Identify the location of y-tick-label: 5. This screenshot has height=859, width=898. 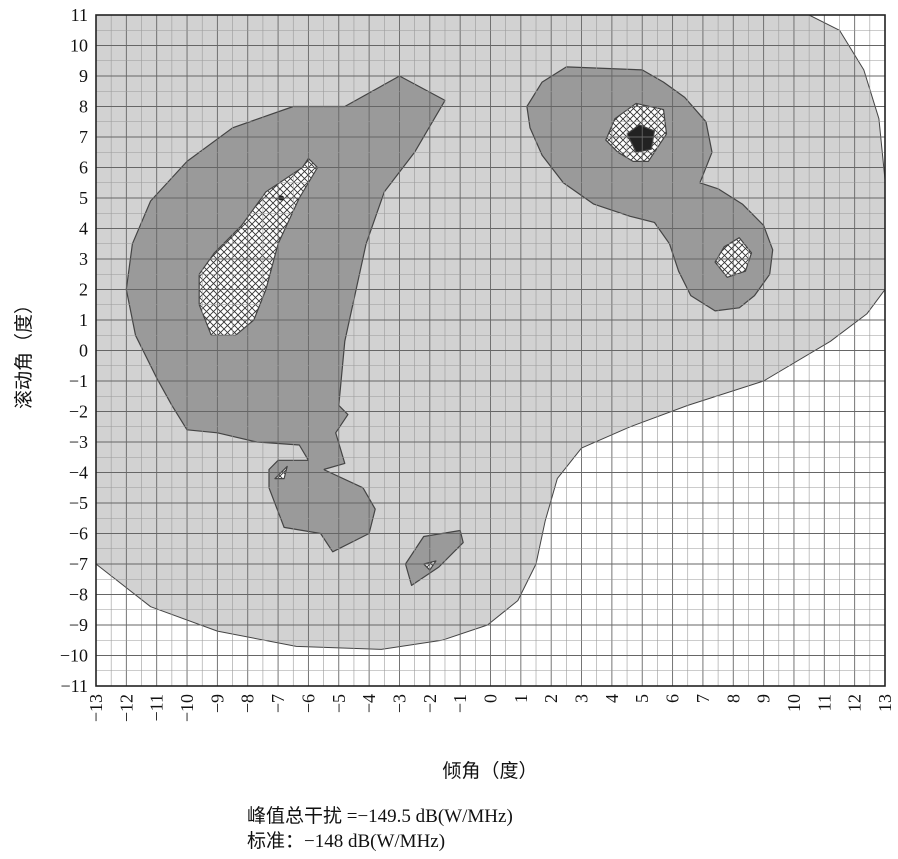
(83, 198).